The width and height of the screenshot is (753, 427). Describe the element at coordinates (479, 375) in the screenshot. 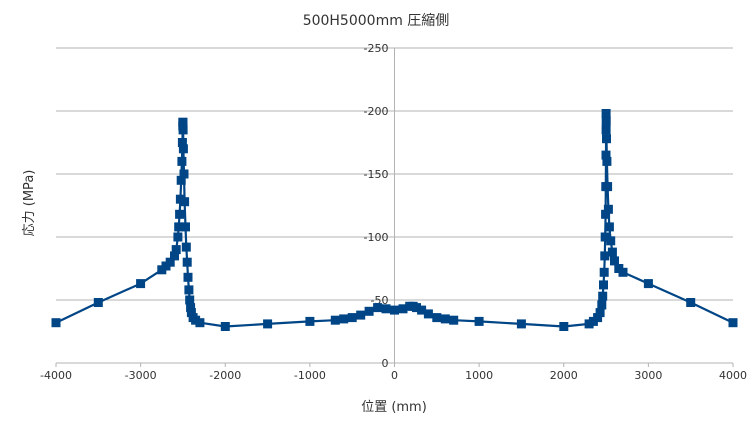

I see `x-tick-label: 1000` at that location.